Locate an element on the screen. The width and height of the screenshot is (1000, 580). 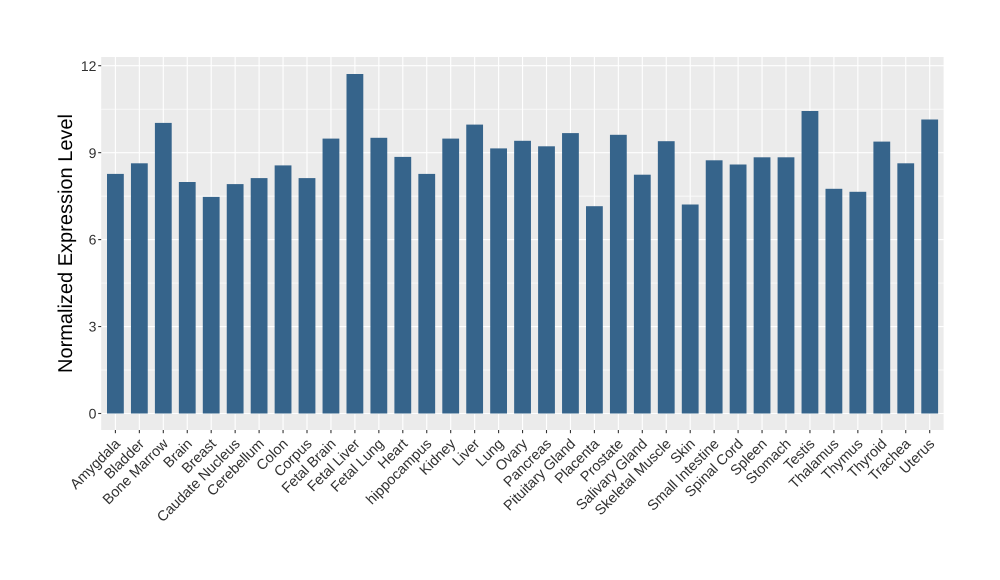
svg-text: 9 is located at coordinates (93, 153).